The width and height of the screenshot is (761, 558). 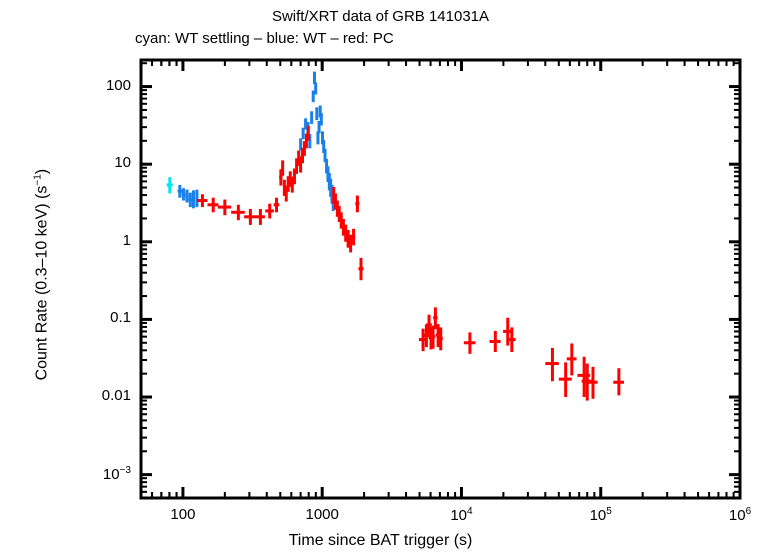 I want to click on y-tick-label: 1, so click(x=126, y=240).